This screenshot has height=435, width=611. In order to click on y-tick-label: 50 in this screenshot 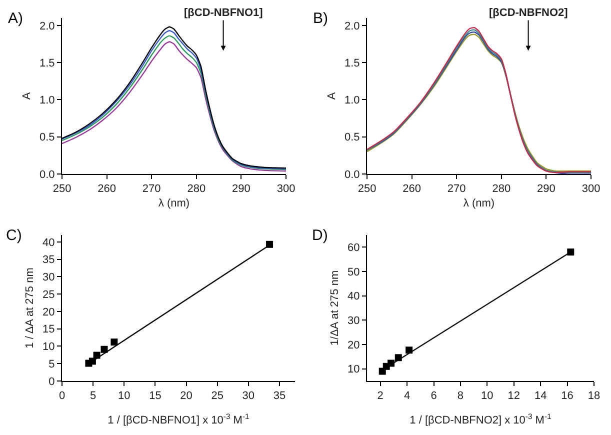, I will do `click(354, 272)`.